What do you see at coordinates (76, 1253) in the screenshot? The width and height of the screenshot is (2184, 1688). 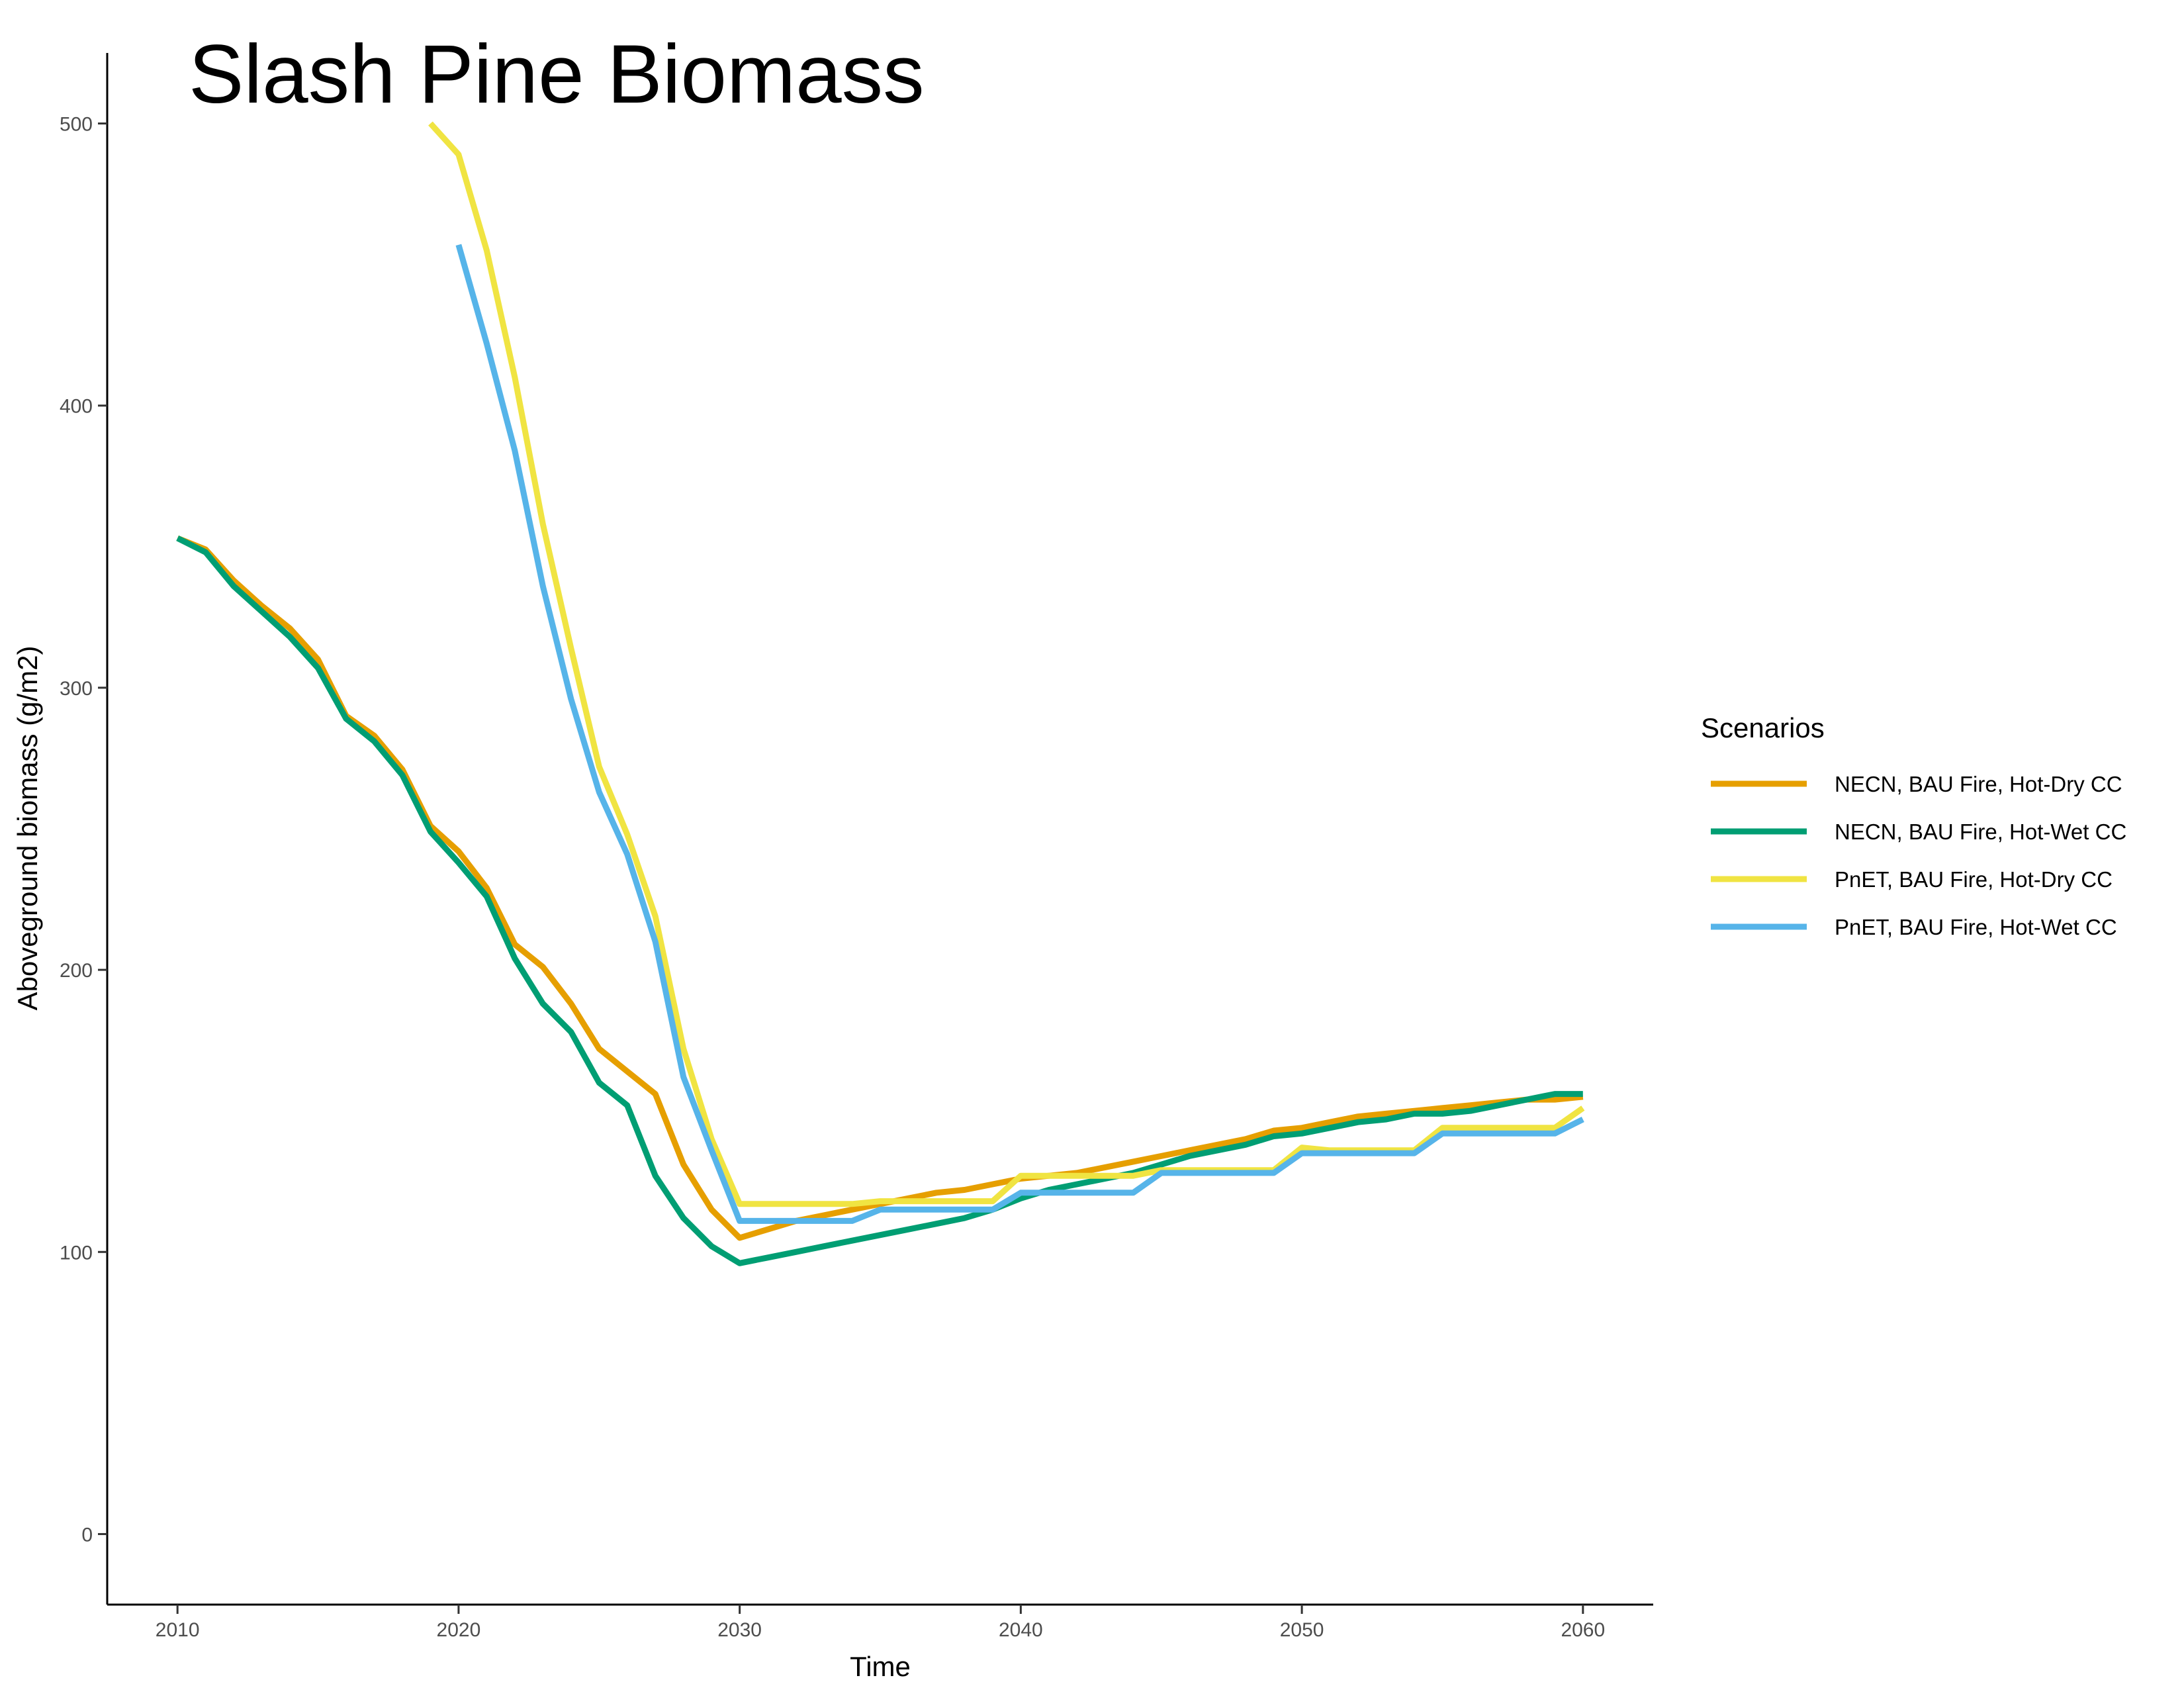 I see `y-tick-label: 100` at bounding box center [76, 1253].